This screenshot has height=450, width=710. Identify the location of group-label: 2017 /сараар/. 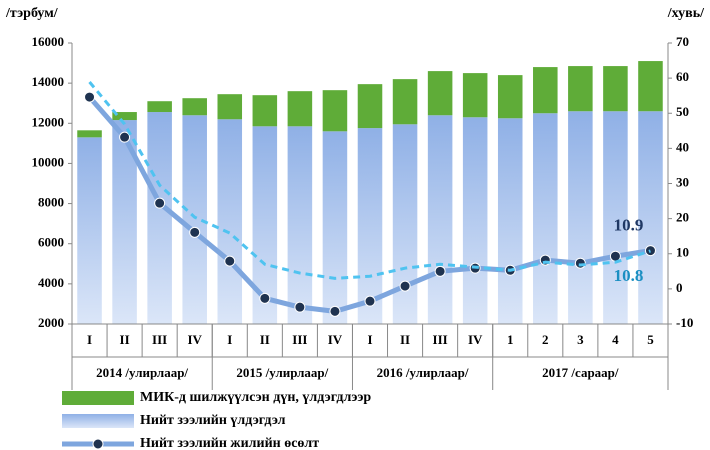
(580, 372).